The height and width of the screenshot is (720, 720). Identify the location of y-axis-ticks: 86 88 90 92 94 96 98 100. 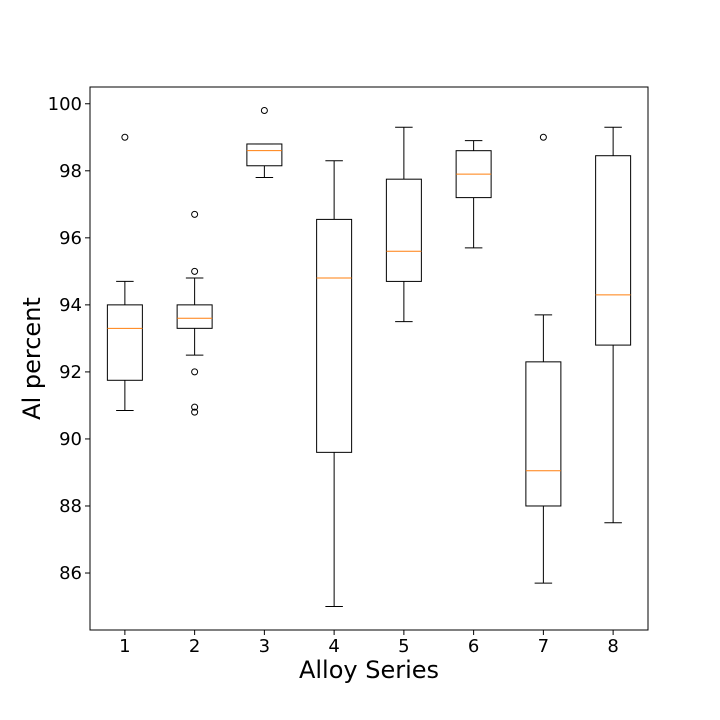
(69, 339).